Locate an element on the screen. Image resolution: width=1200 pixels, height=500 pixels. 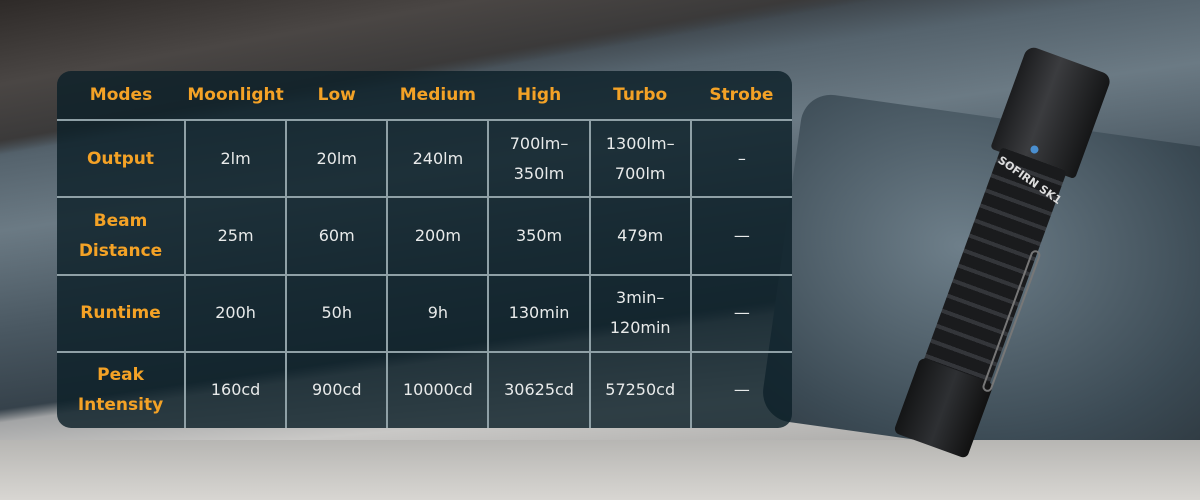
column-header: High is located at coordinates (539, 95).